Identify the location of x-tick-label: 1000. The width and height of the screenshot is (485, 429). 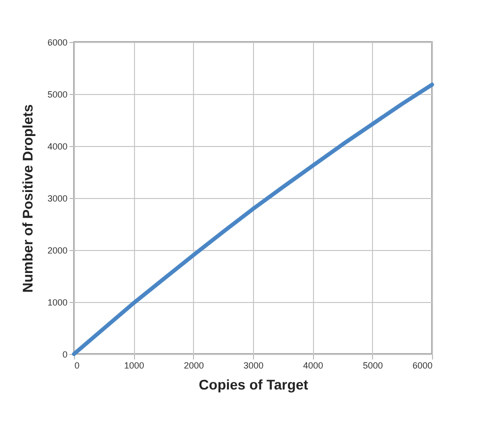
(134, 365).